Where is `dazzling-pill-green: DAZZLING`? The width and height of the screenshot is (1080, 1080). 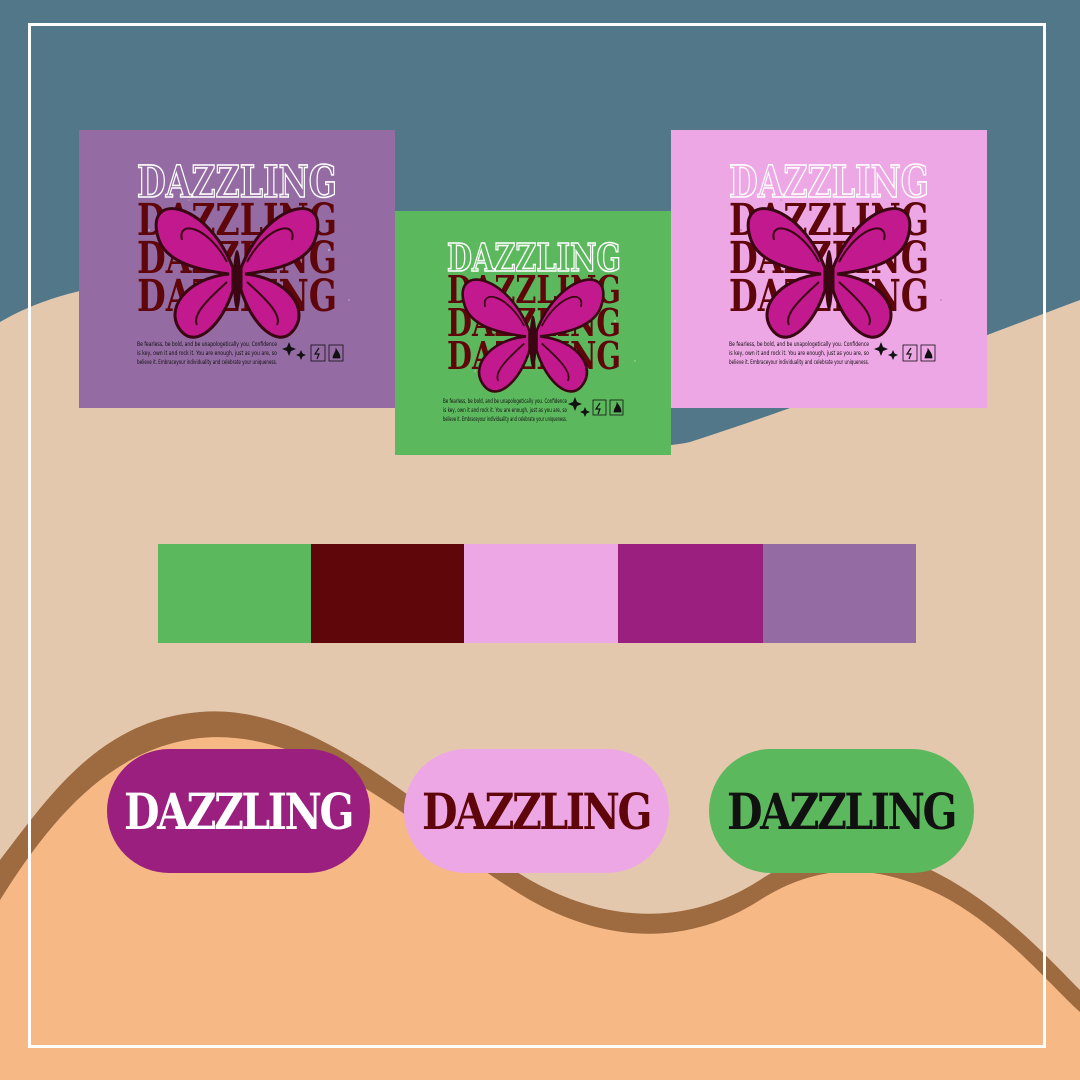
dazzling-pill-green: DAZZLING is located at coordinates (841, 811).